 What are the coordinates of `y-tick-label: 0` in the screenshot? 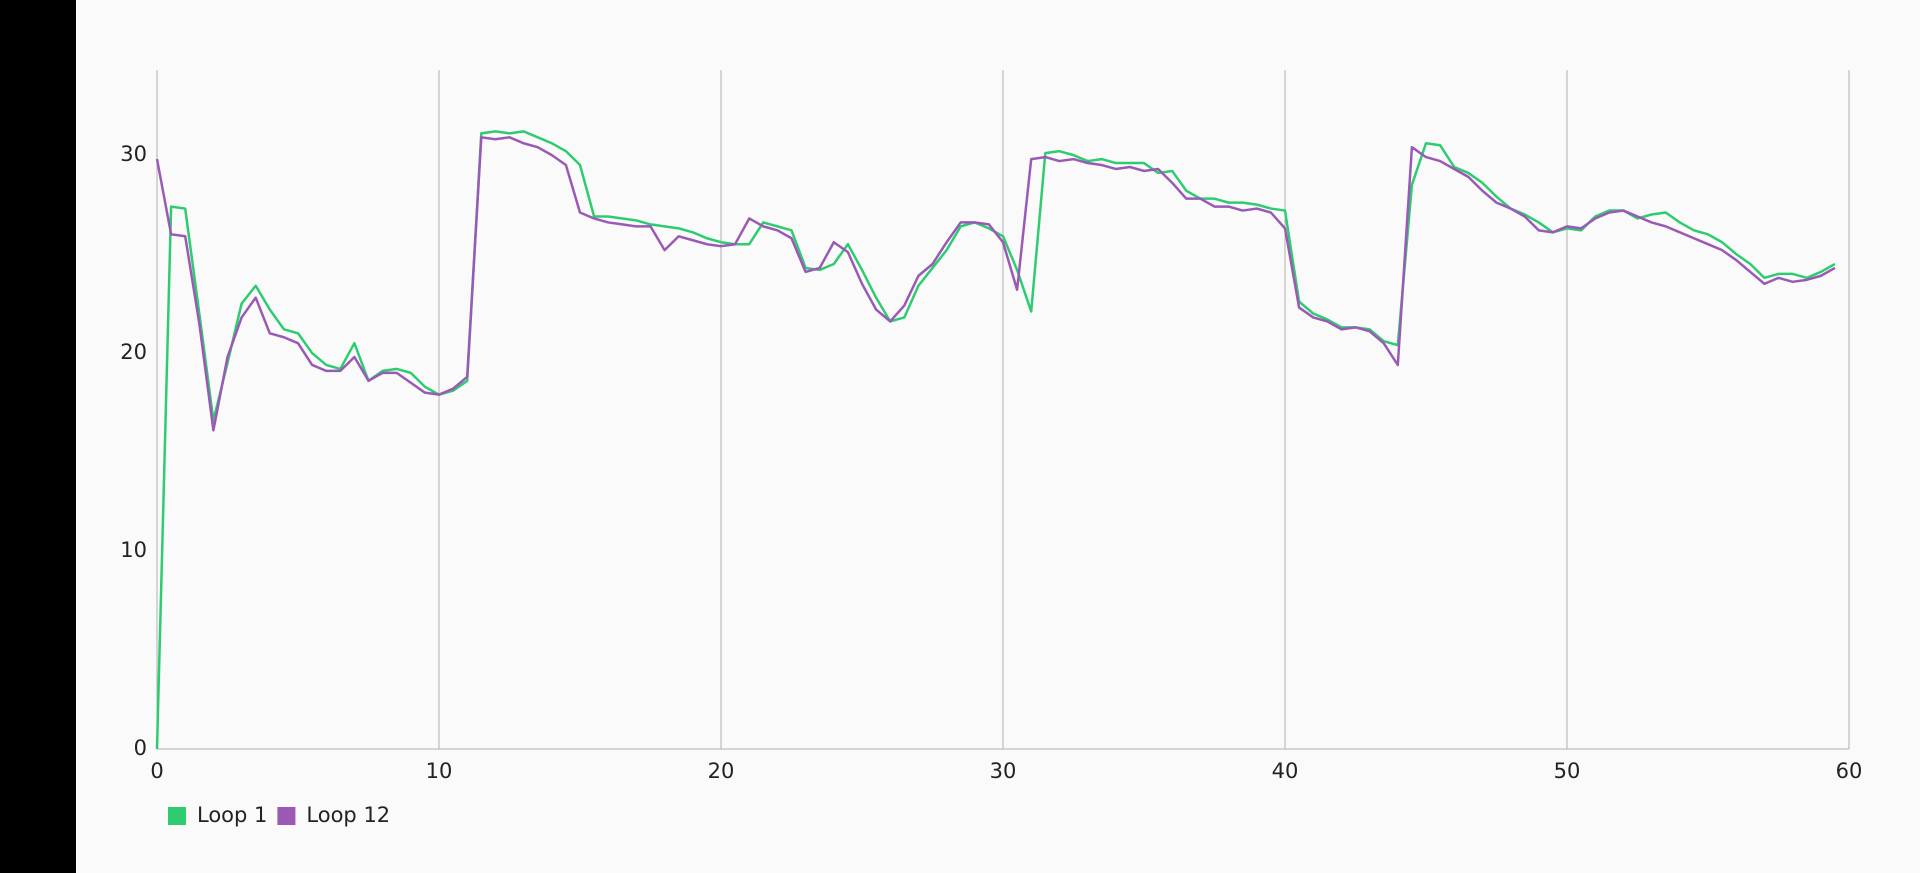 It's located at (140, 748).